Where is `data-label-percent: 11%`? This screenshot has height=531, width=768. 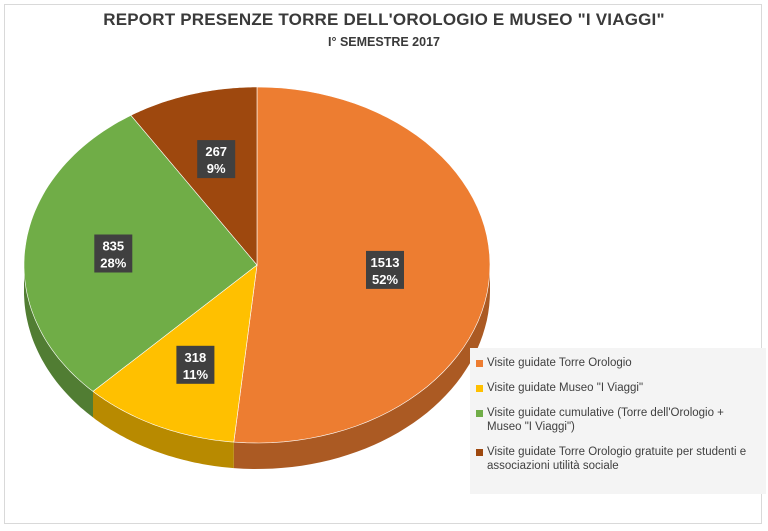 data-label-percent: 11% is located at coordinates (196, 374).